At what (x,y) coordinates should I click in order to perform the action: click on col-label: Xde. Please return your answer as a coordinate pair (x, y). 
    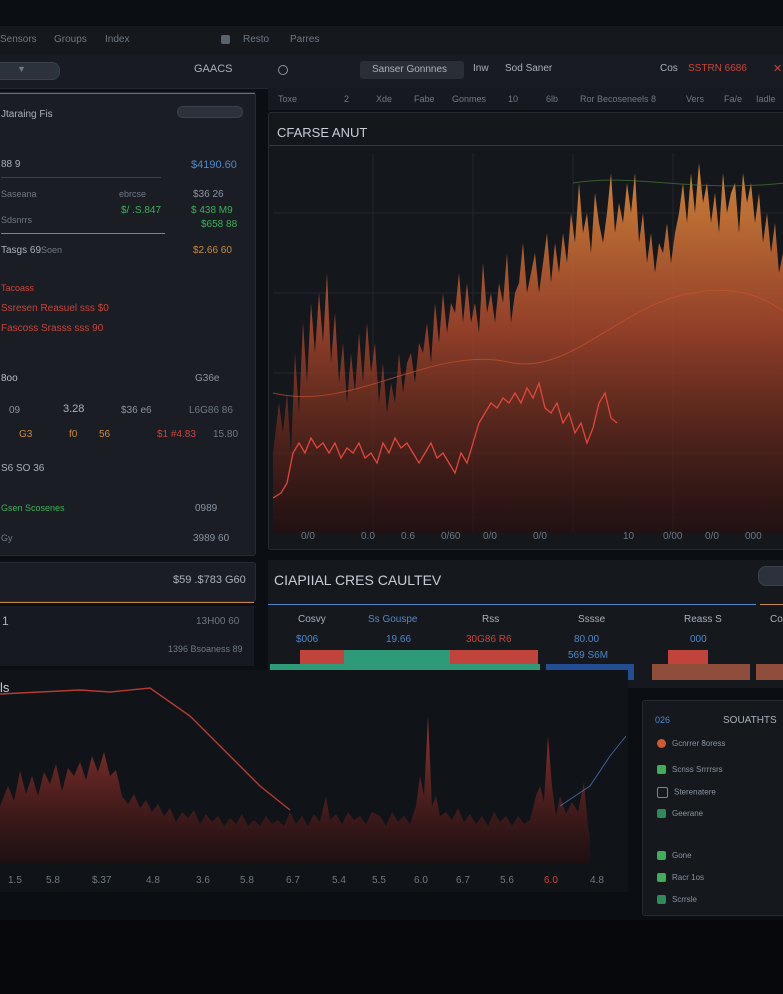
    Looking at the image, I should click on (384, 99).